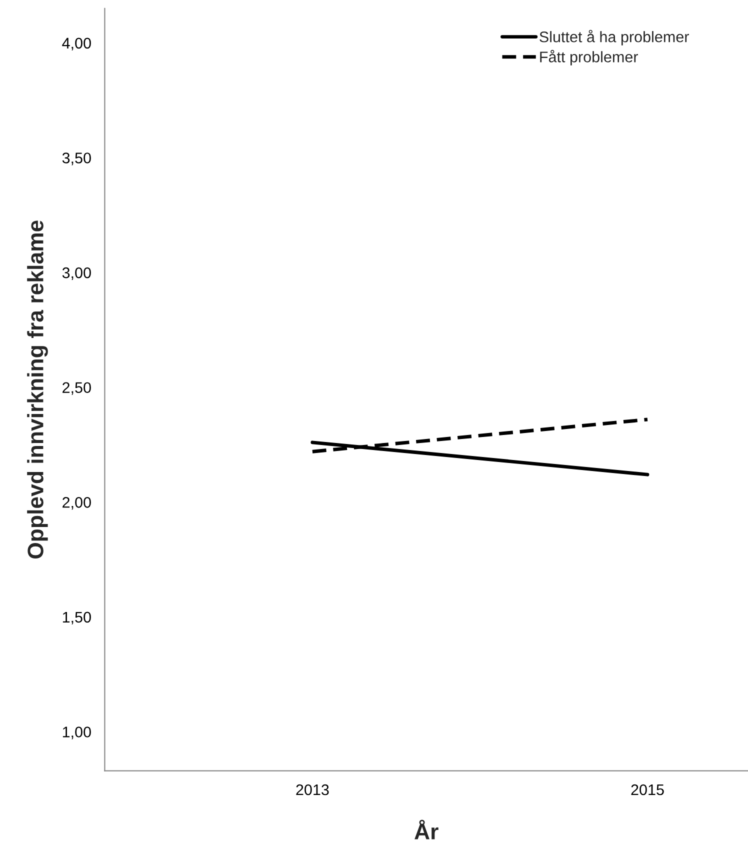 Image resolution: width=748 pixels, height=847 pixels. What do you see at coordinates (37, 389) in the screenshot?
I see `y-axis-title: Opplevd innvirkning fra reklame` at bounding box center [37, 389].